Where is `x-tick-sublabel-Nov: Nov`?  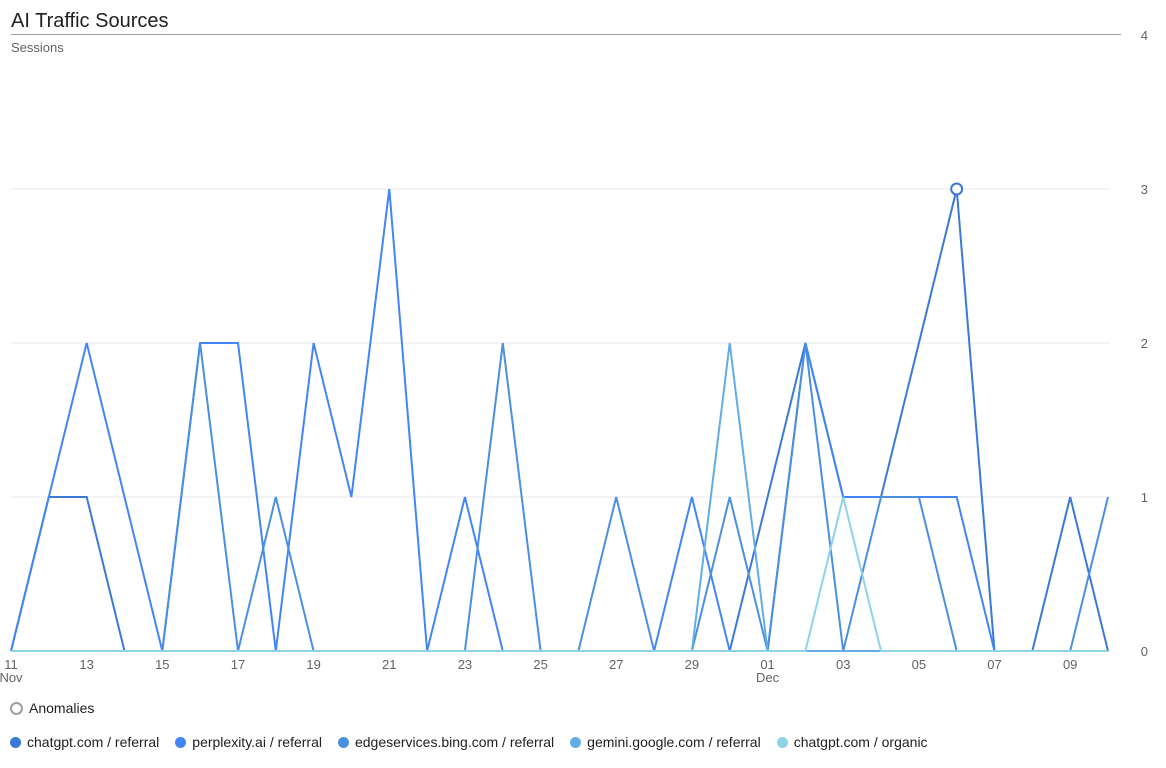 x-tick-sublabel-Nov: Nov is located at coordinates (11, 677).